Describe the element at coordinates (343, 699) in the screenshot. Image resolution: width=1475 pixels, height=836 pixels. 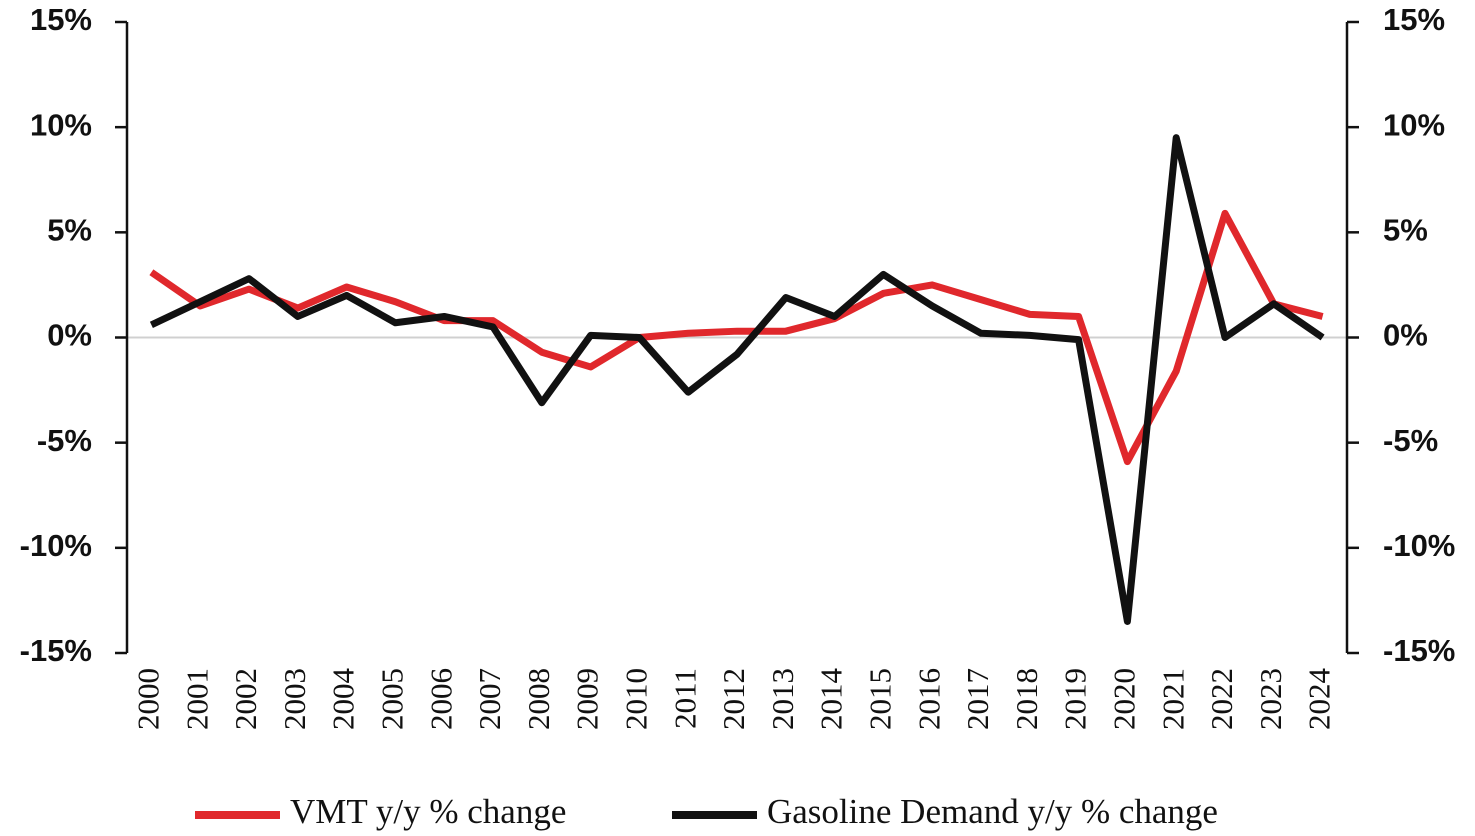
I see `x-tick-label: 2004` at that location.